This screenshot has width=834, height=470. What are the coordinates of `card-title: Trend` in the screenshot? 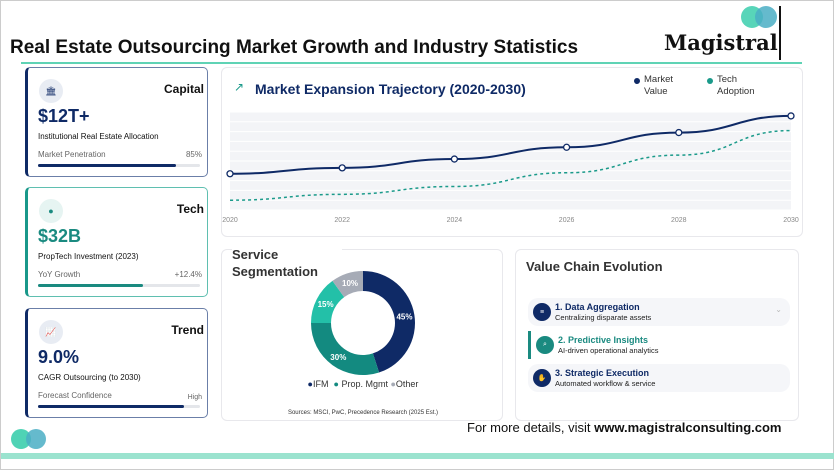 It's located at (187, 330).